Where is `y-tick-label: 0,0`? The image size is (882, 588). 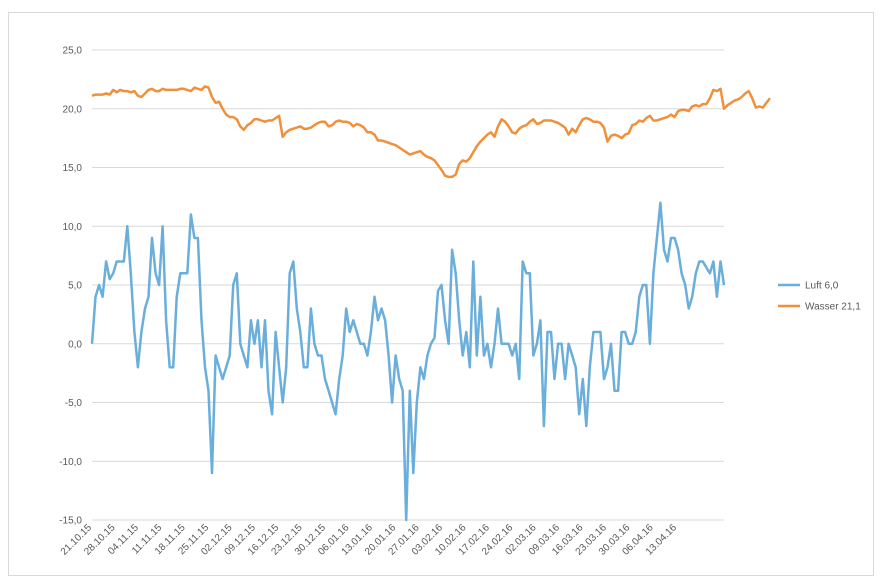 y-tick-label: 0,0 is located at coordinates (75, 344).